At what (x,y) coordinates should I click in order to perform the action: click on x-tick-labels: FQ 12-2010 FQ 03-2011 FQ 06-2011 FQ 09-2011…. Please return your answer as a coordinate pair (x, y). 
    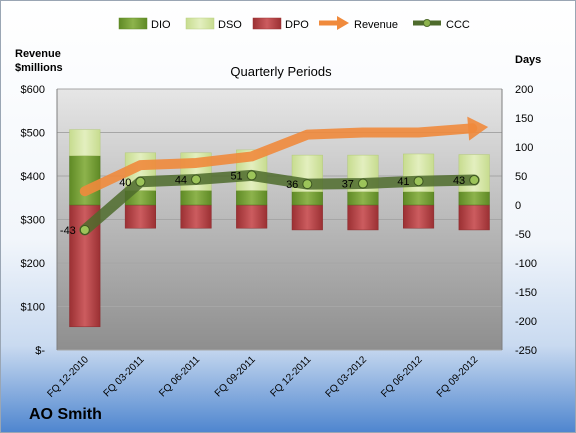
    Looking at the image, I should click on (262, 377).